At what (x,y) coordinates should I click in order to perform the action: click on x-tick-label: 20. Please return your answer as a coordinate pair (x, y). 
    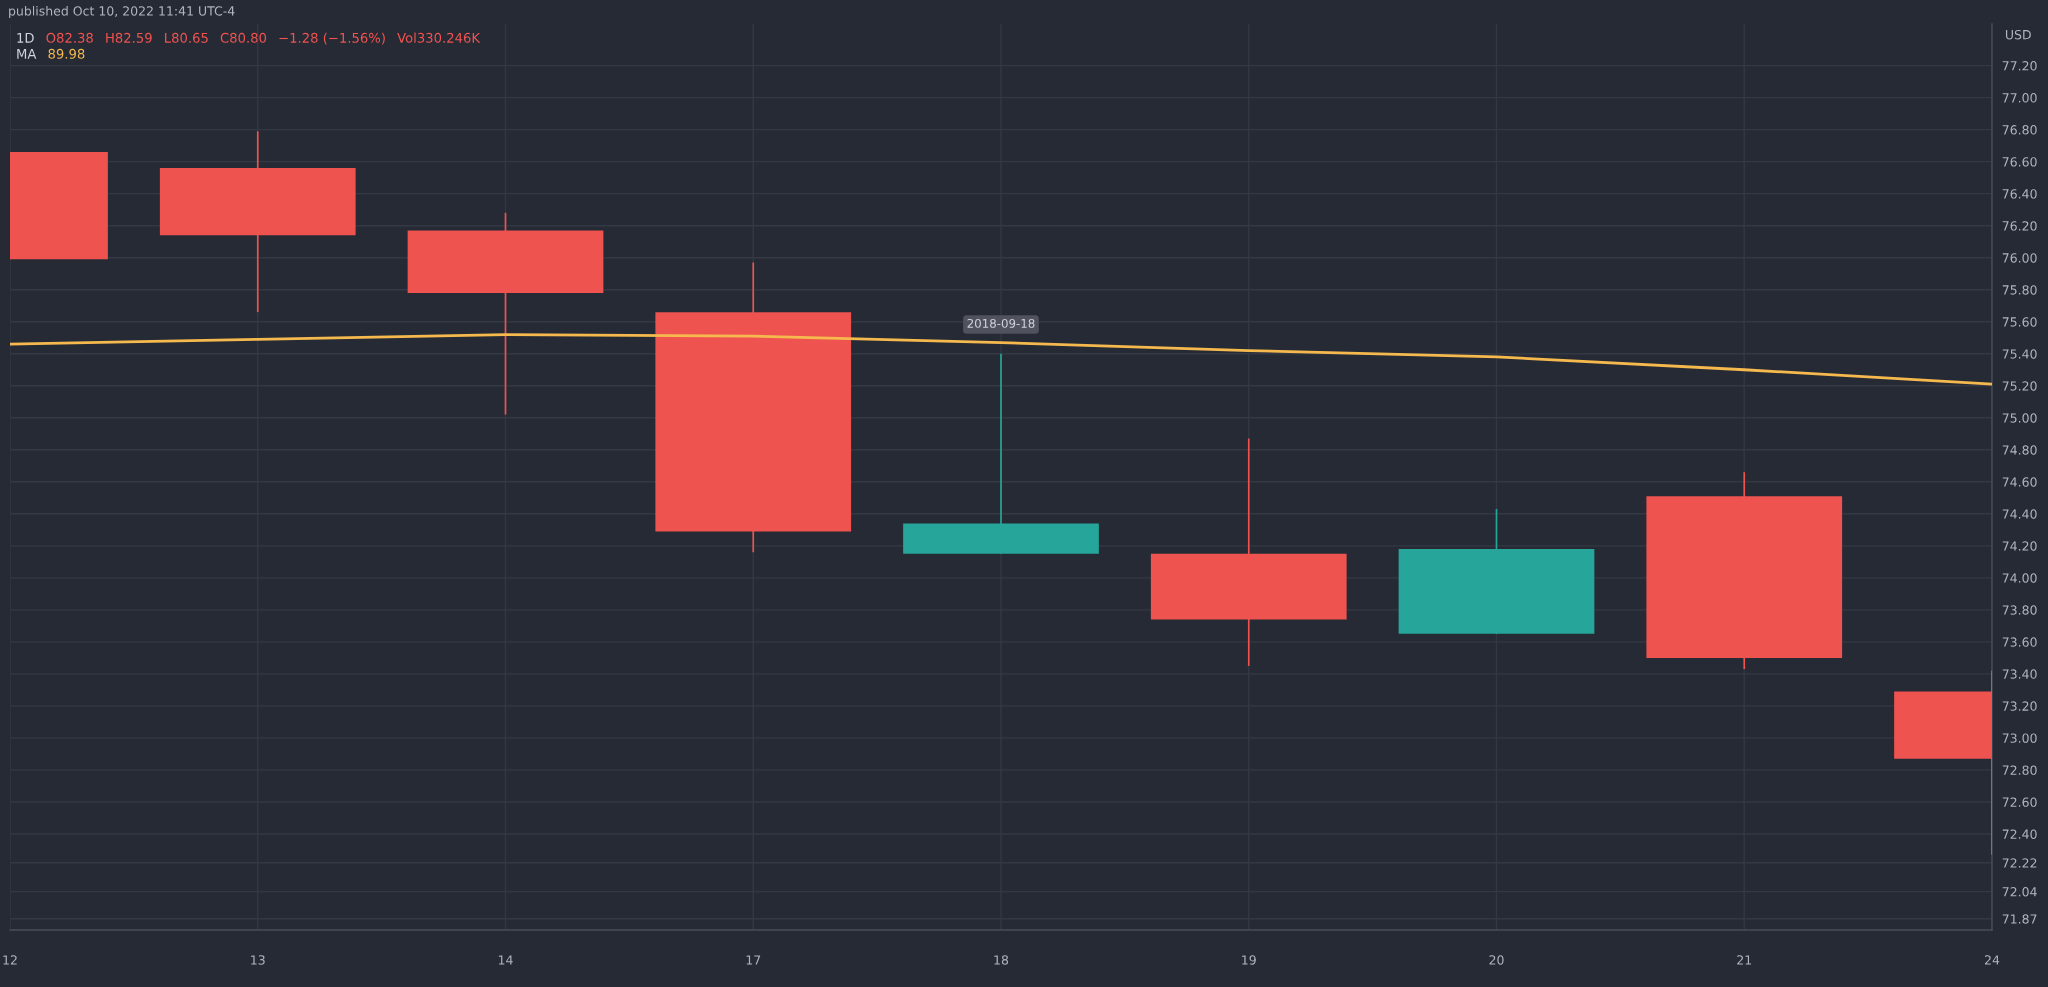
    Looking at the image, I should click on (1496, 960).